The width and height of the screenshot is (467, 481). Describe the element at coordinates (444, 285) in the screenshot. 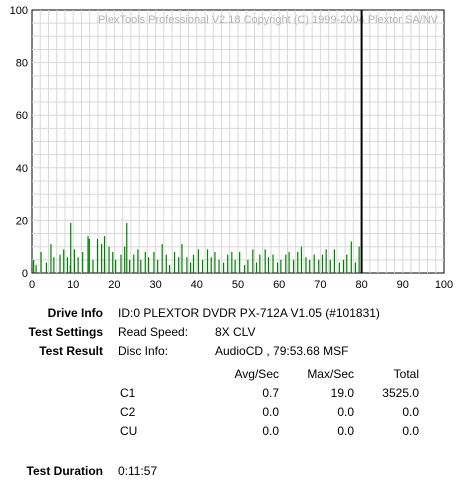

I see `x-tick-label: 100` at that location.